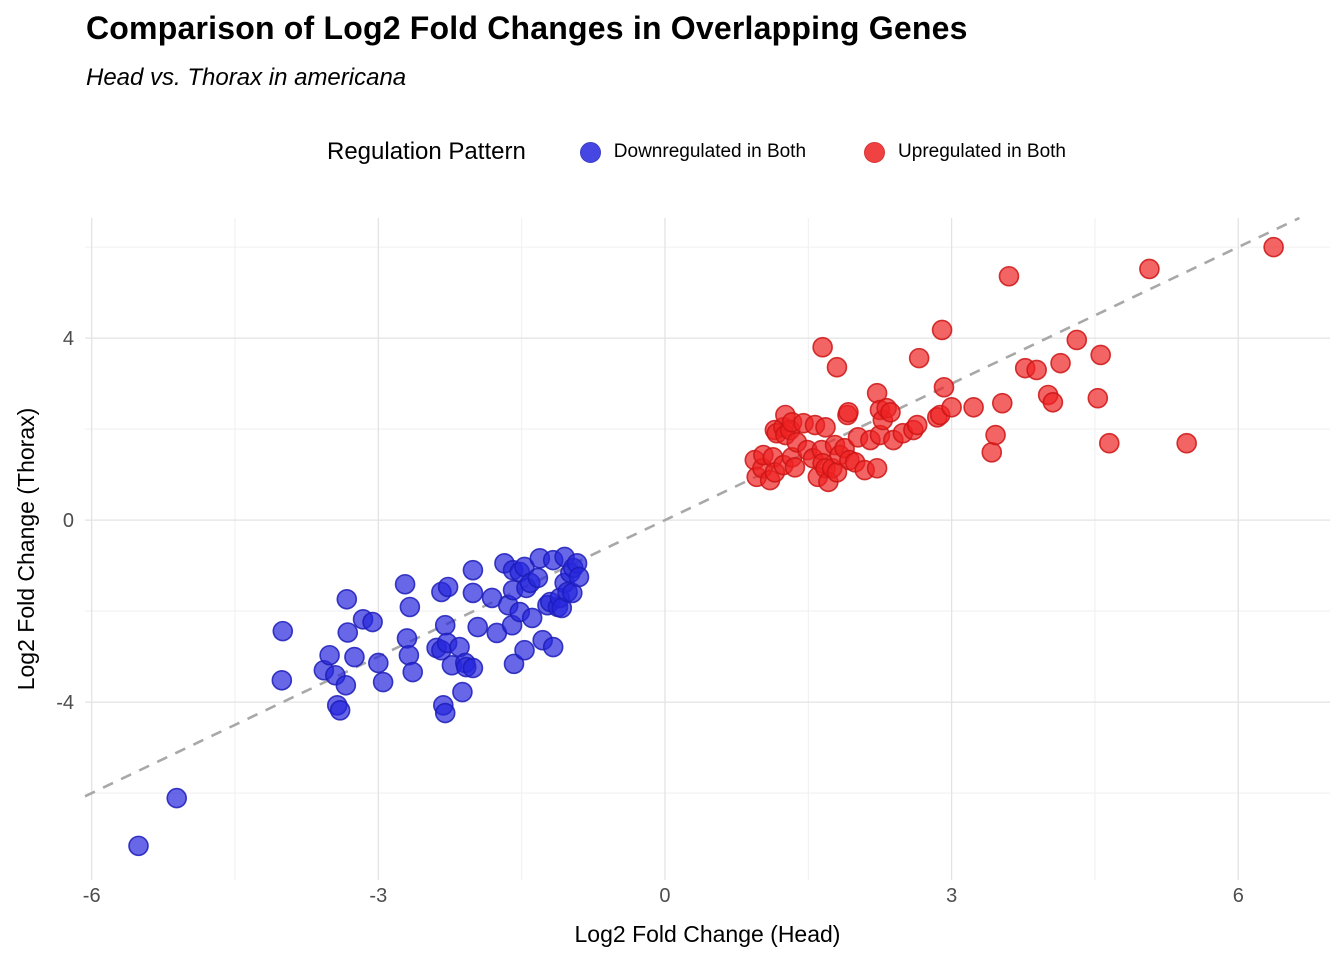 Image resolution: width=1344 pixels, height=960 pixels. I want to click on legend-label-downregulated: Downregulated in Both, so click(710, 151).